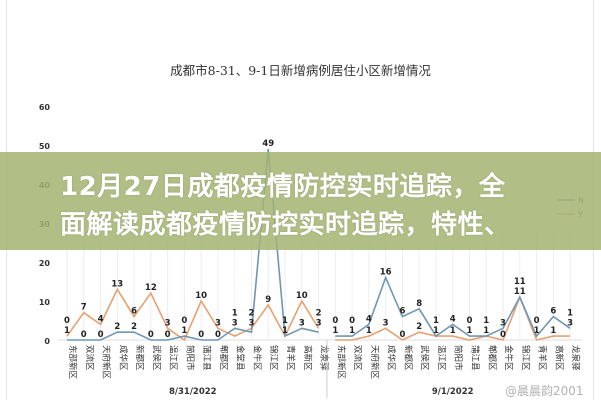  What do you see at coordinates (300, 70) in the screenshot?
I see `chart-title: 成都市8-31、9-1日新增病例居住小区新增情况` at bounding box center [300, 70].